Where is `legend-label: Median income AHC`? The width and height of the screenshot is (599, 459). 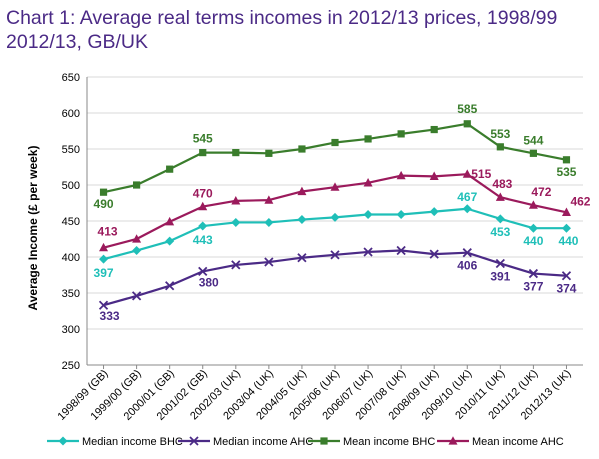
legend-label: Median income AHC is located at coordinates (263, 442).